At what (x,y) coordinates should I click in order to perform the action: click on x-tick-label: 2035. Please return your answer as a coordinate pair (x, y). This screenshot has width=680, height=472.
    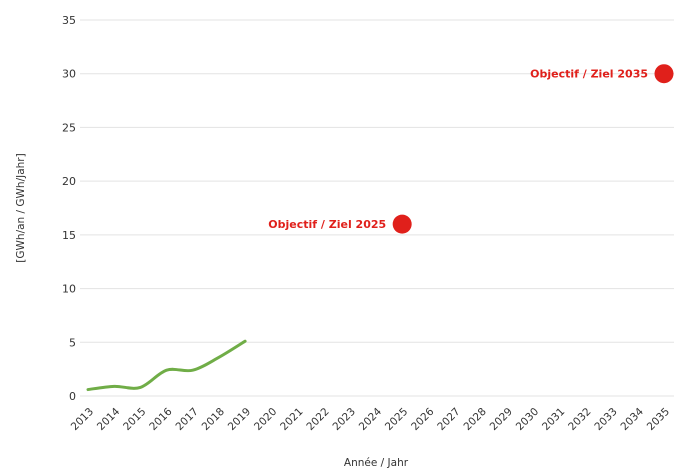
    Looking at the image, I should click on (658, 419).